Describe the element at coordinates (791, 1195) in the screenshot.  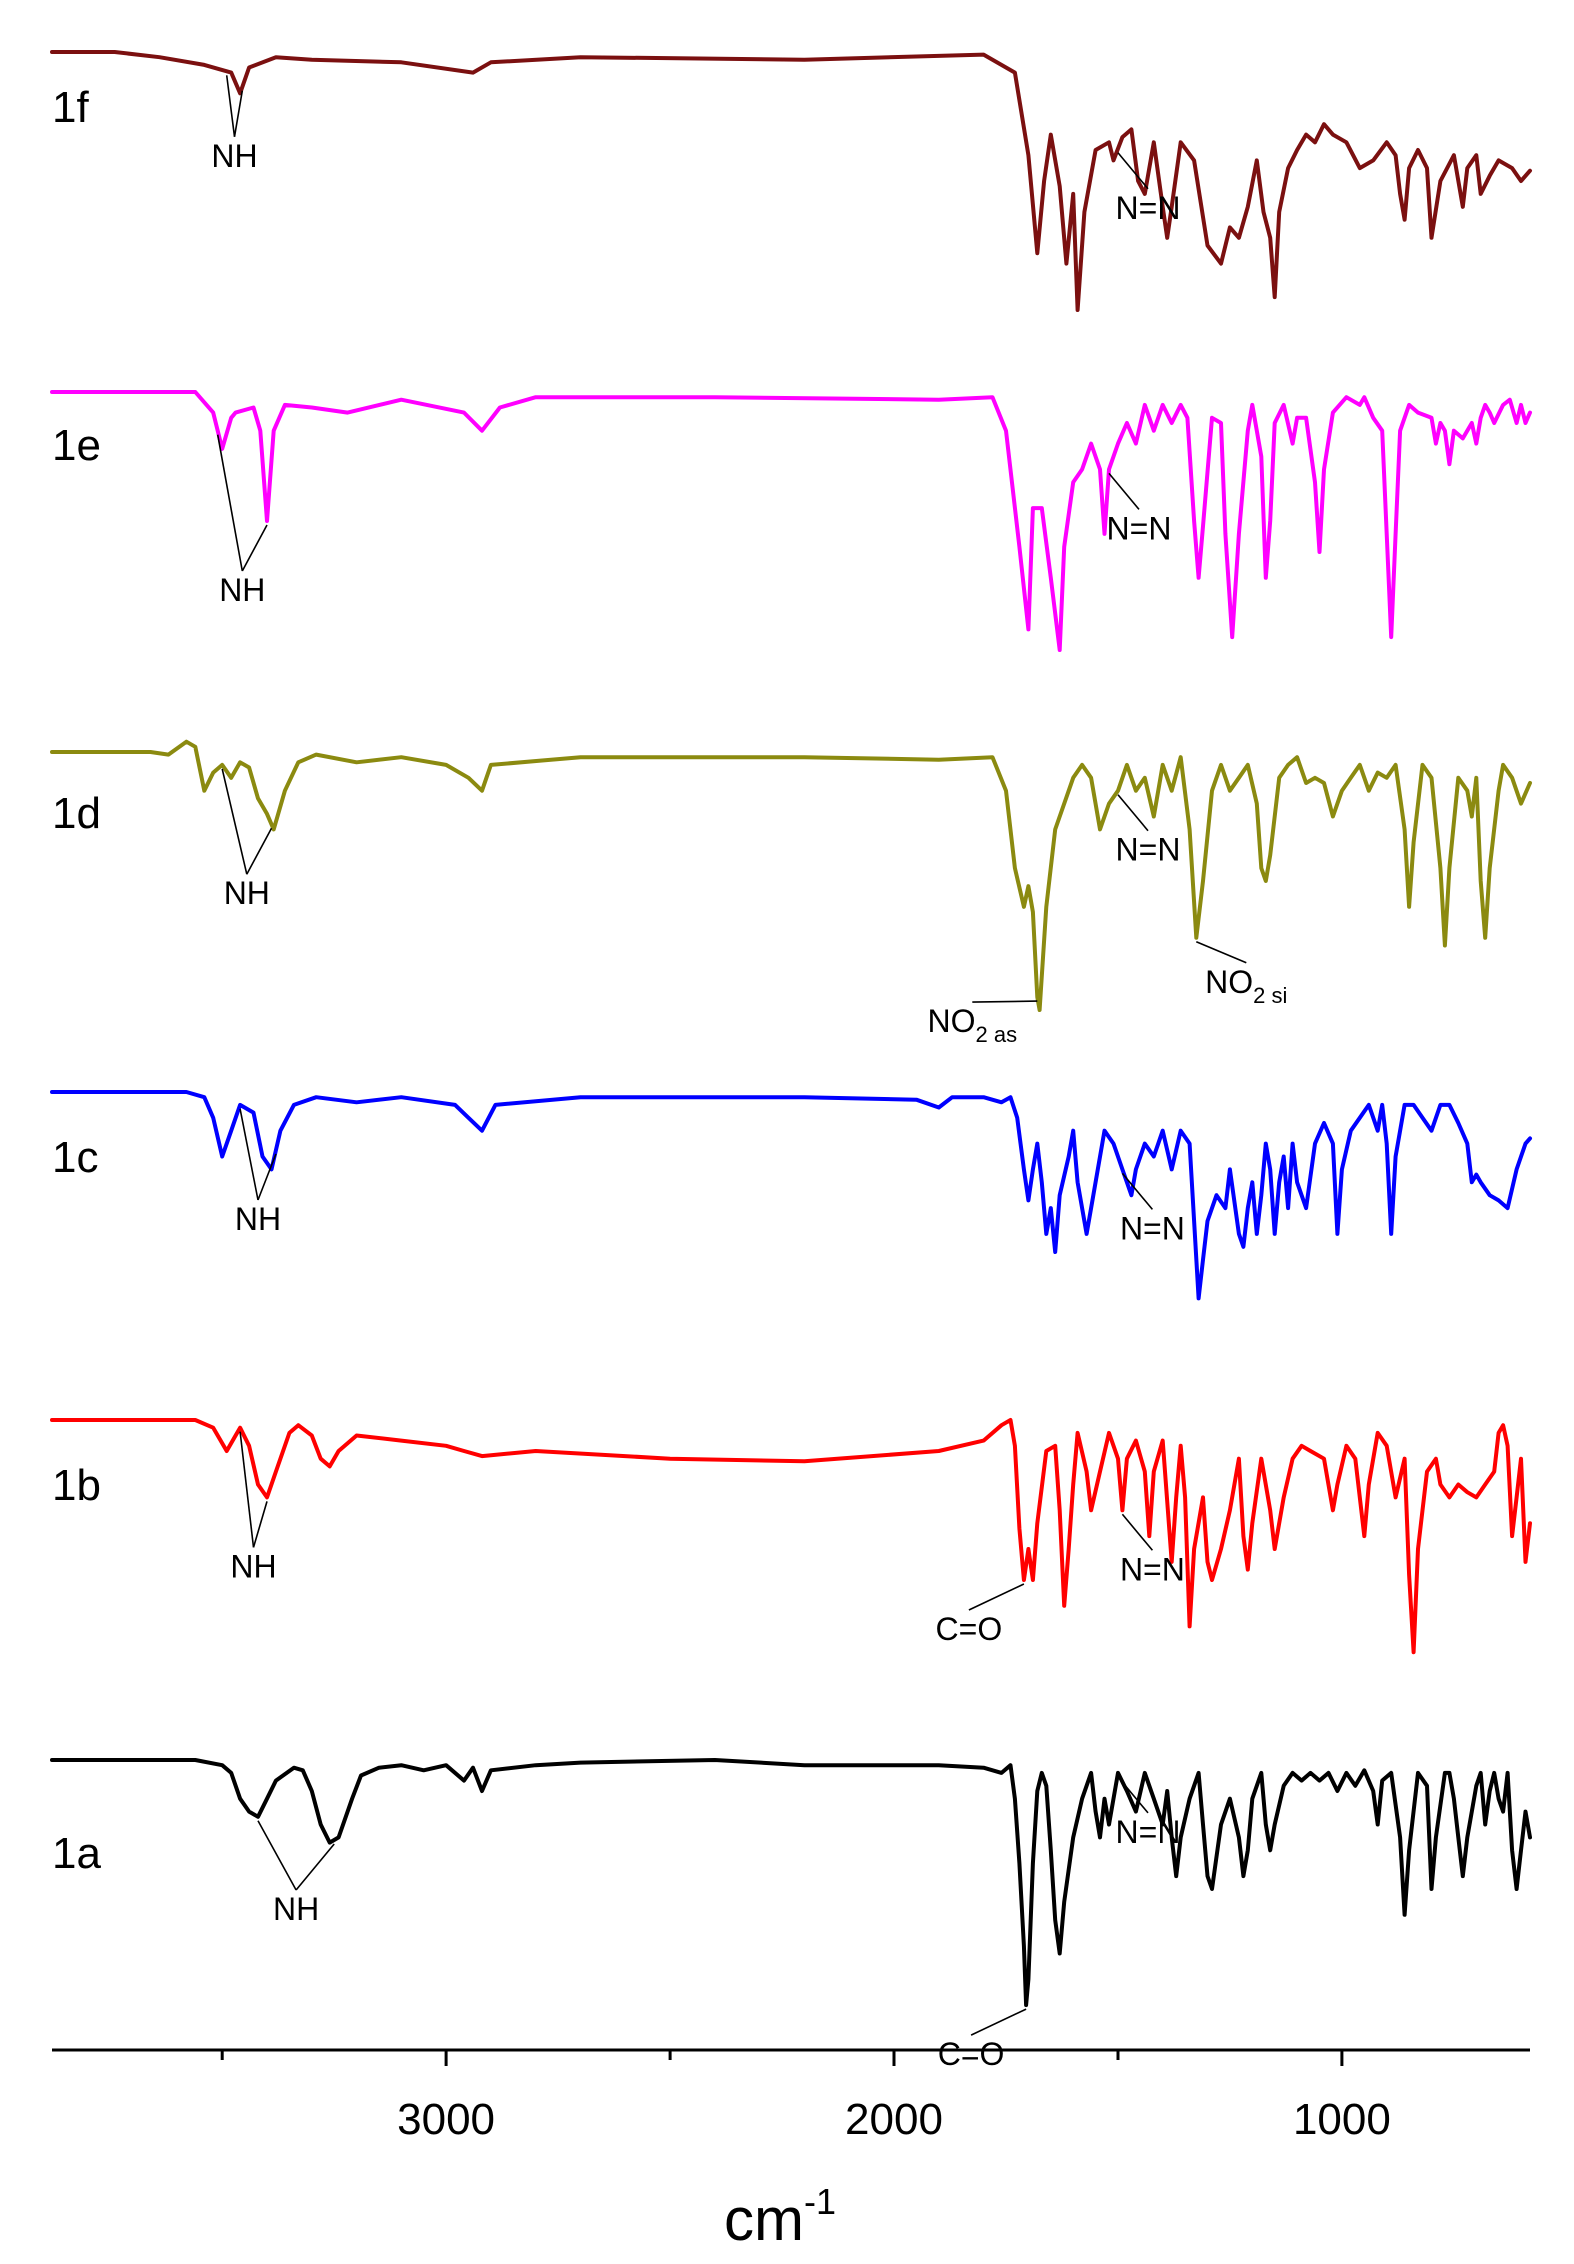
I see `spectrum-trace-1c` at that location.